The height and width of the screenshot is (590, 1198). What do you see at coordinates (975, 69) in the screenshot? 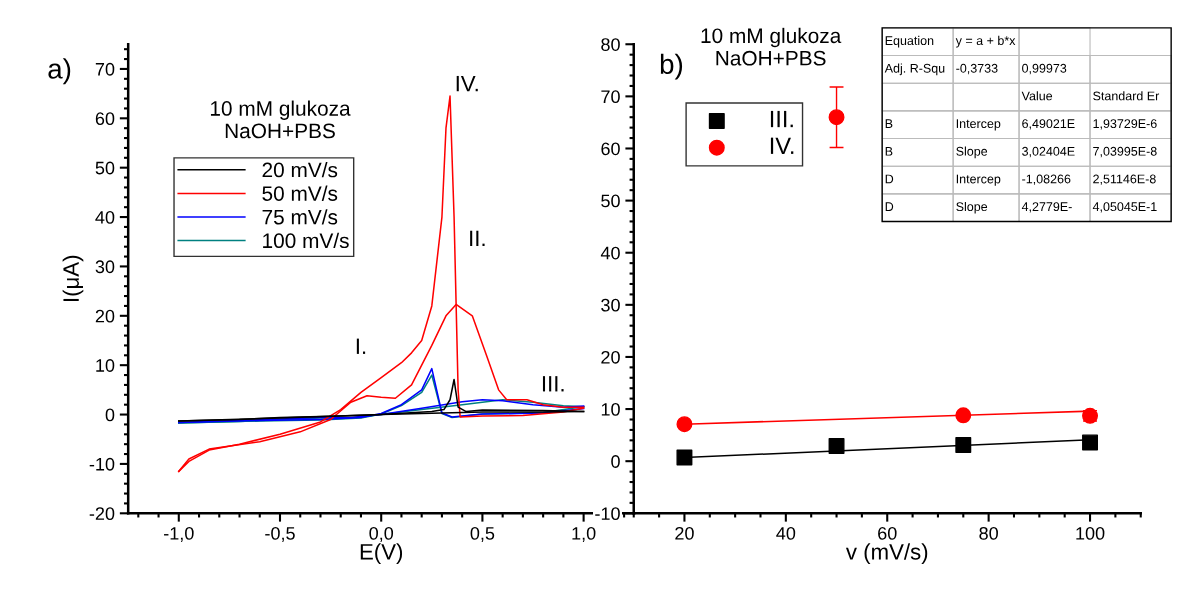
I see `text: Adj. R-Squ -0,3733 0,99973` at bounding box center [975, 69].